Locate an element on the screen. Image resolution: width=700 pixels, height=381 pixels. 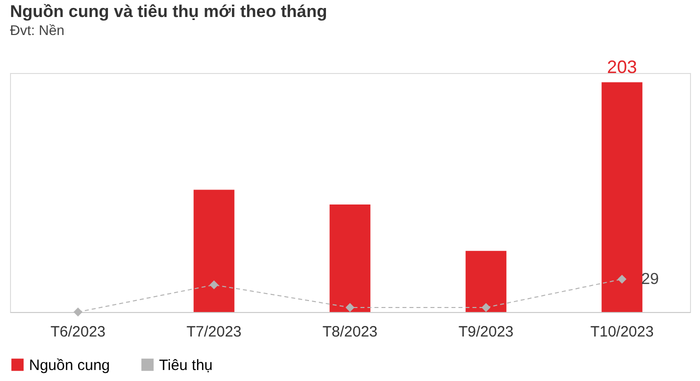
x-tick-label: T9/2023 is located at coordinates (486, 332).